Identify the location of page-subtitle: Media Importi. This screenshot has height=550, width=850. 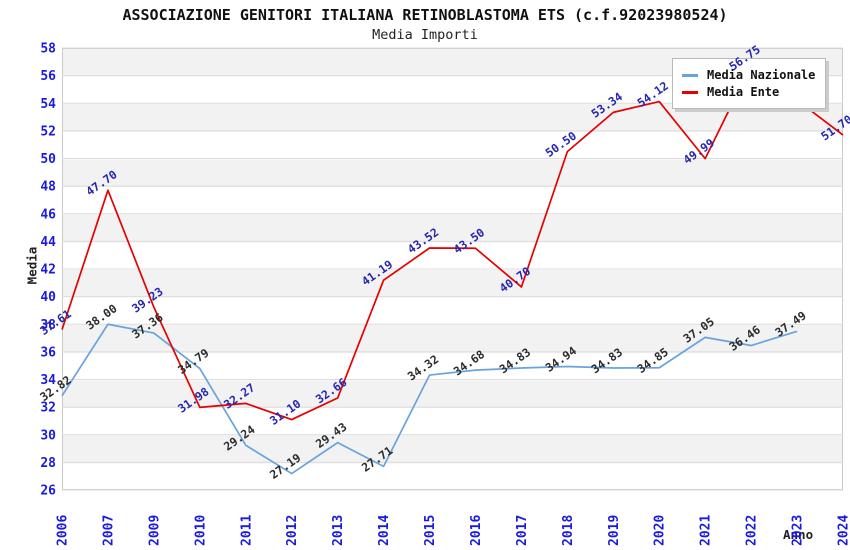
(425, 35).